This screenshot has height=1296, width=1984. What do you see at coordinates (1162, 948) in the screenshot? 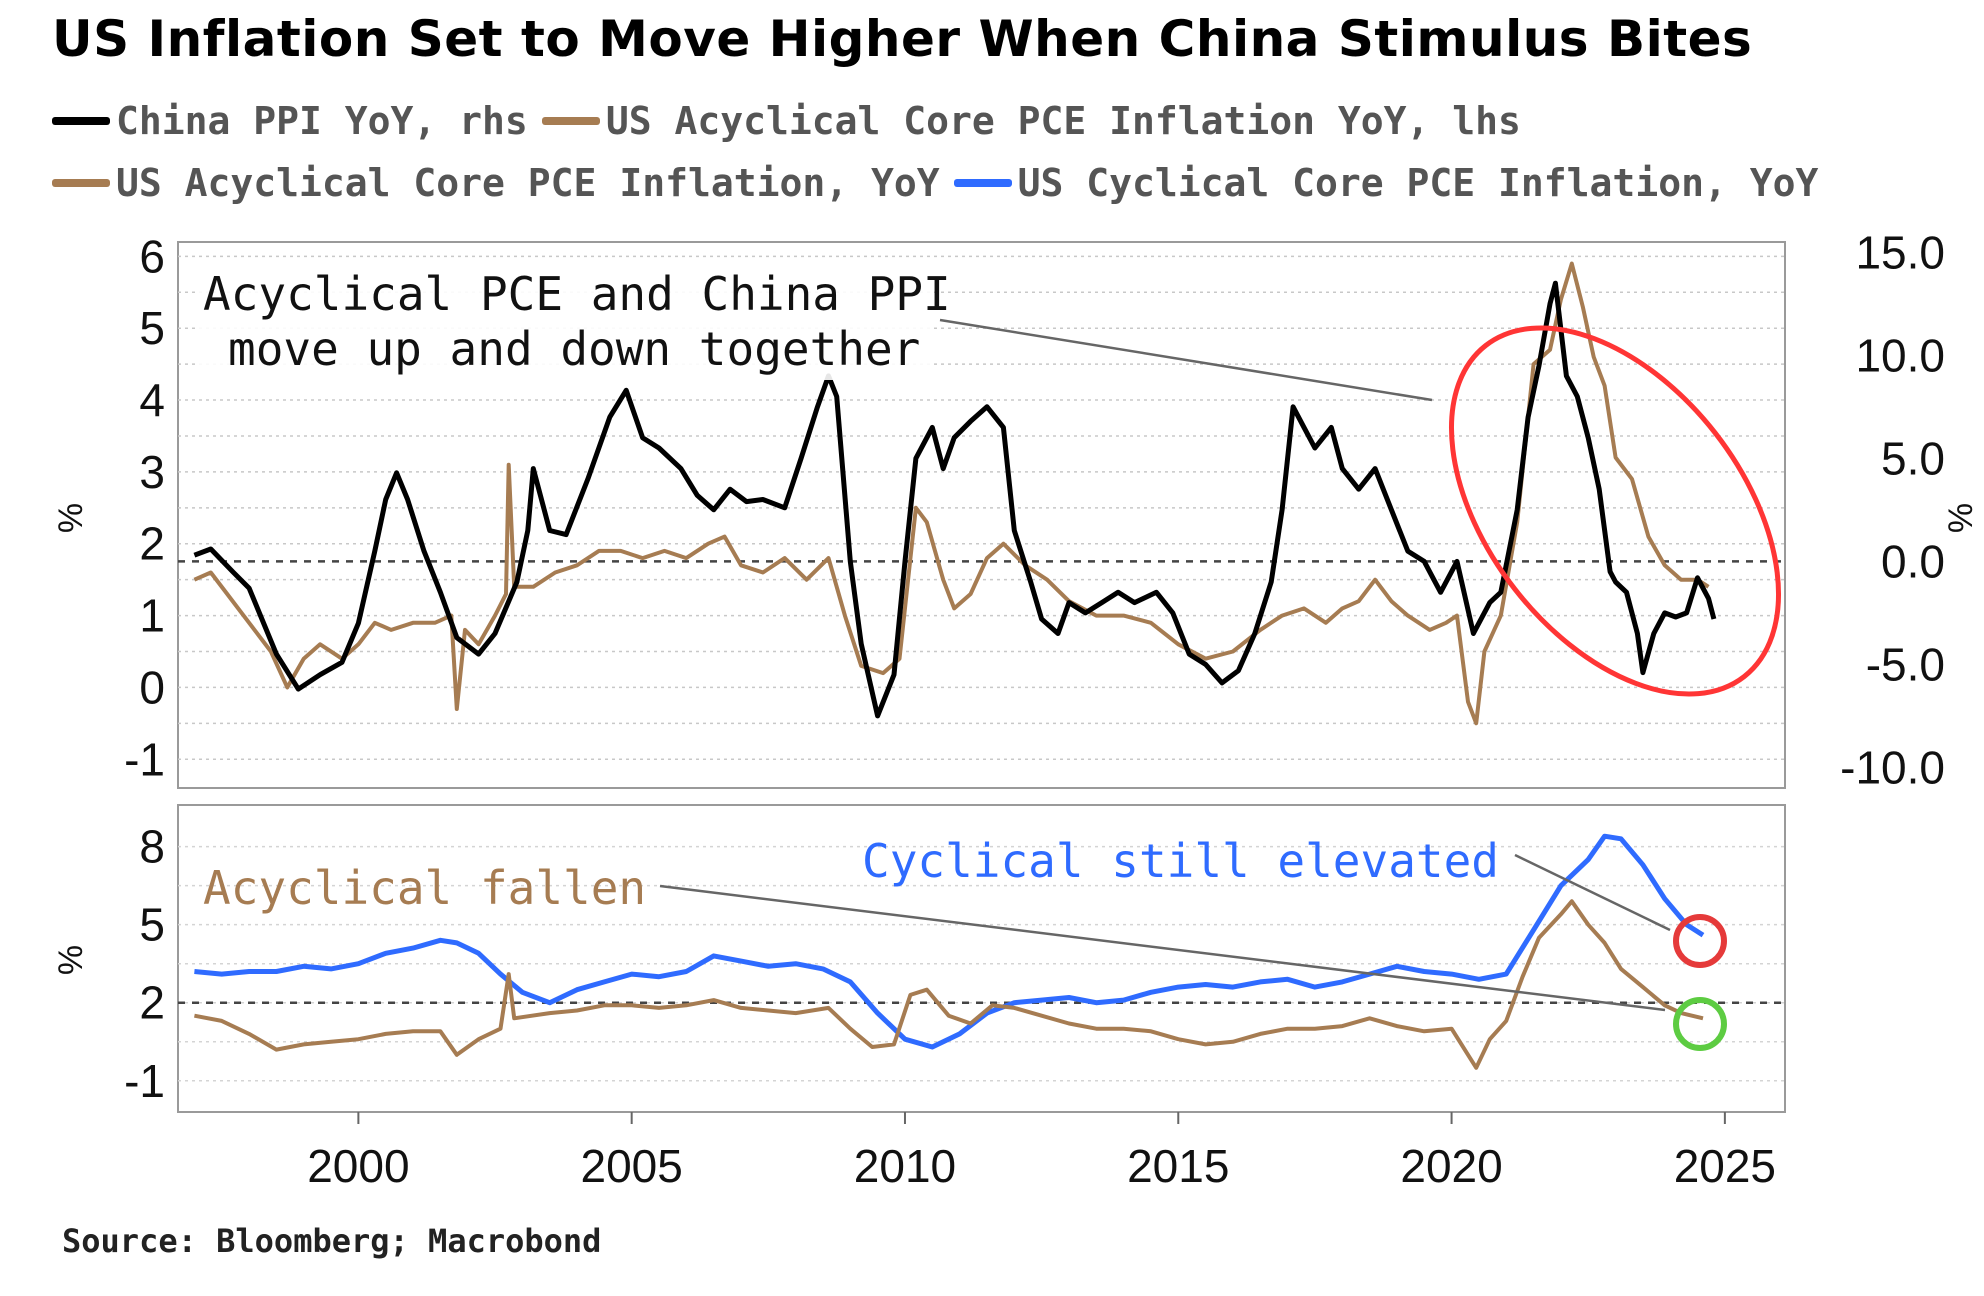
I see `annotation-acyclical-pointer` at bounding box center [1162, 948].